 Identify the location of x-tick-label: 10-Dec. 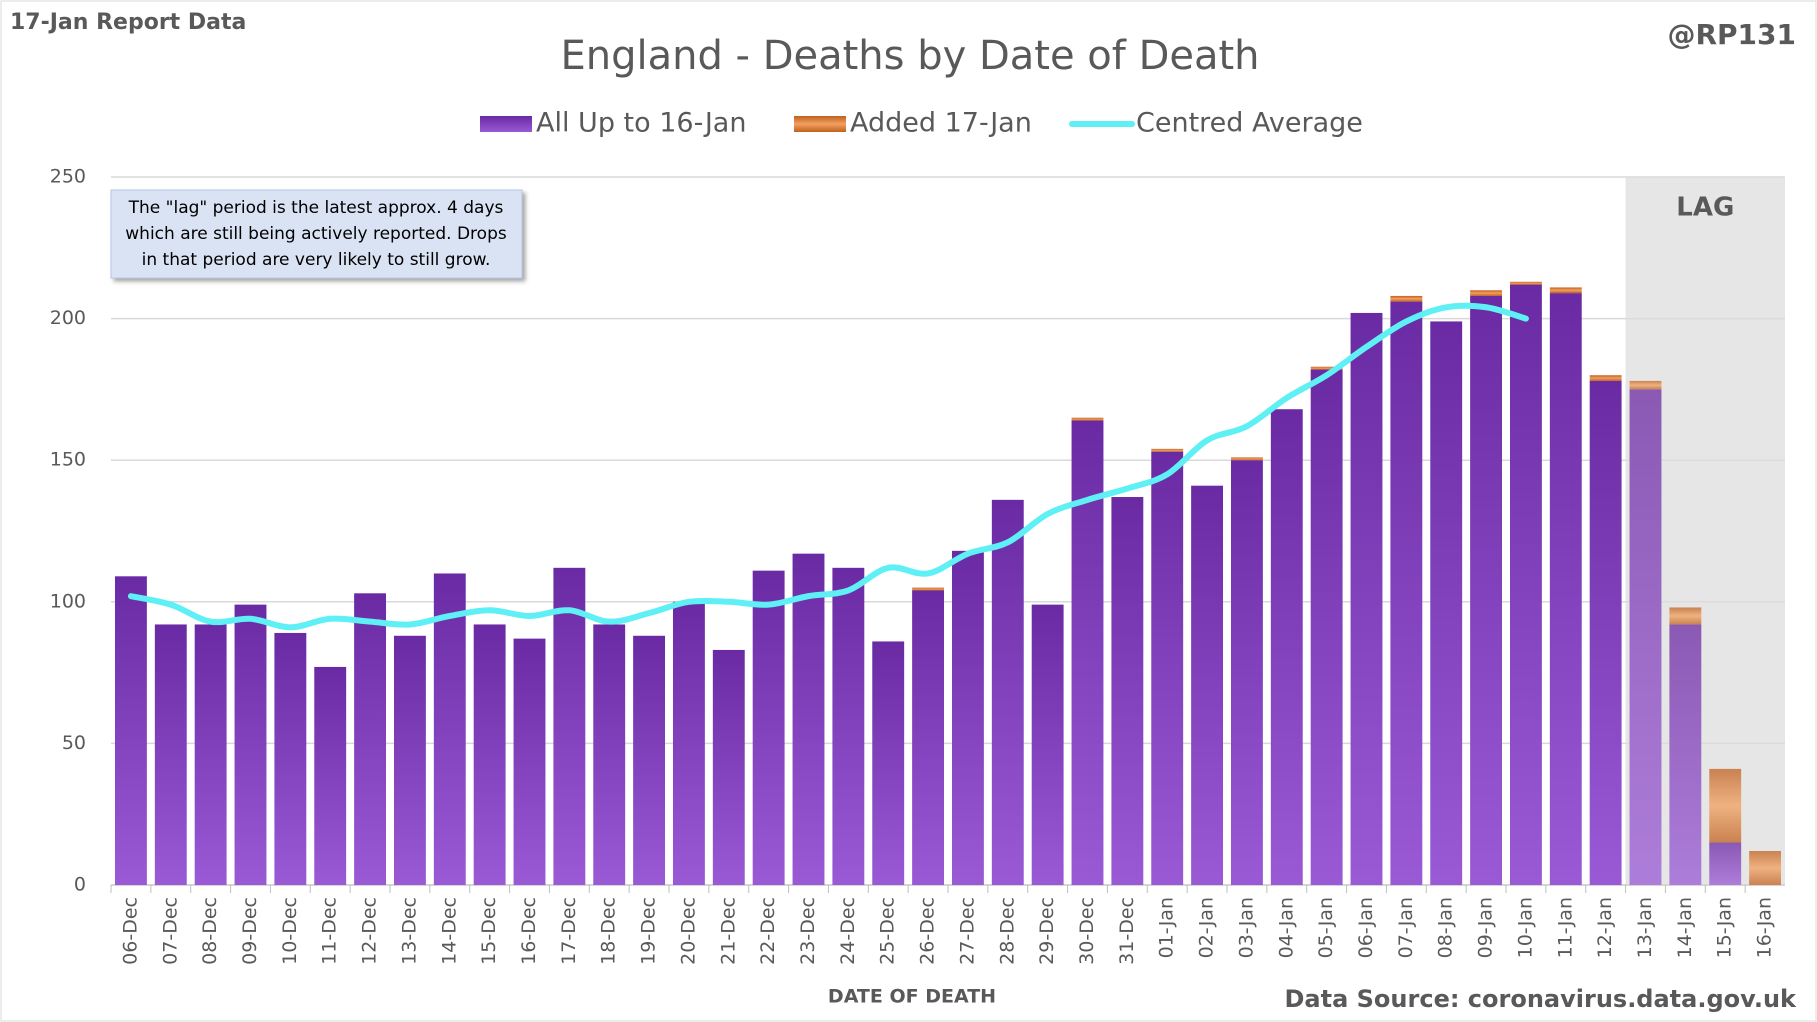
(290, 931).